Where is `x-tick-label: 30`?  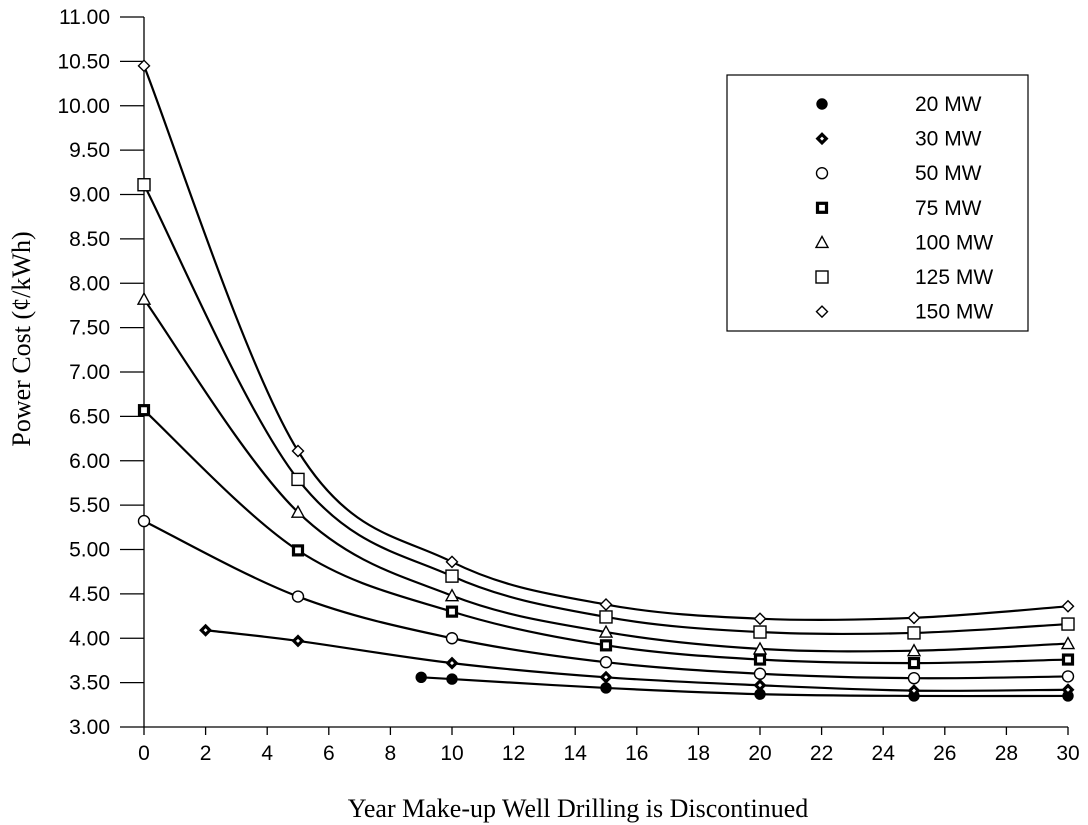 x-tick-label: 30 is located at coordinates (1067, 753).